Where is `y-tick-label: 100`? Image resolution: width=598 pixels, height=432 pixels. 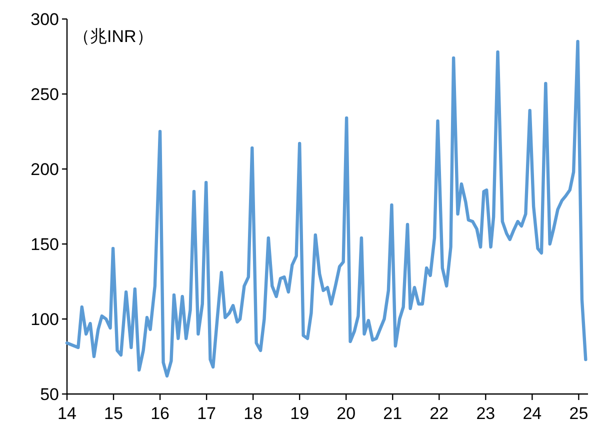
y-tick-label: 100 is located at coordinates (44, 319).